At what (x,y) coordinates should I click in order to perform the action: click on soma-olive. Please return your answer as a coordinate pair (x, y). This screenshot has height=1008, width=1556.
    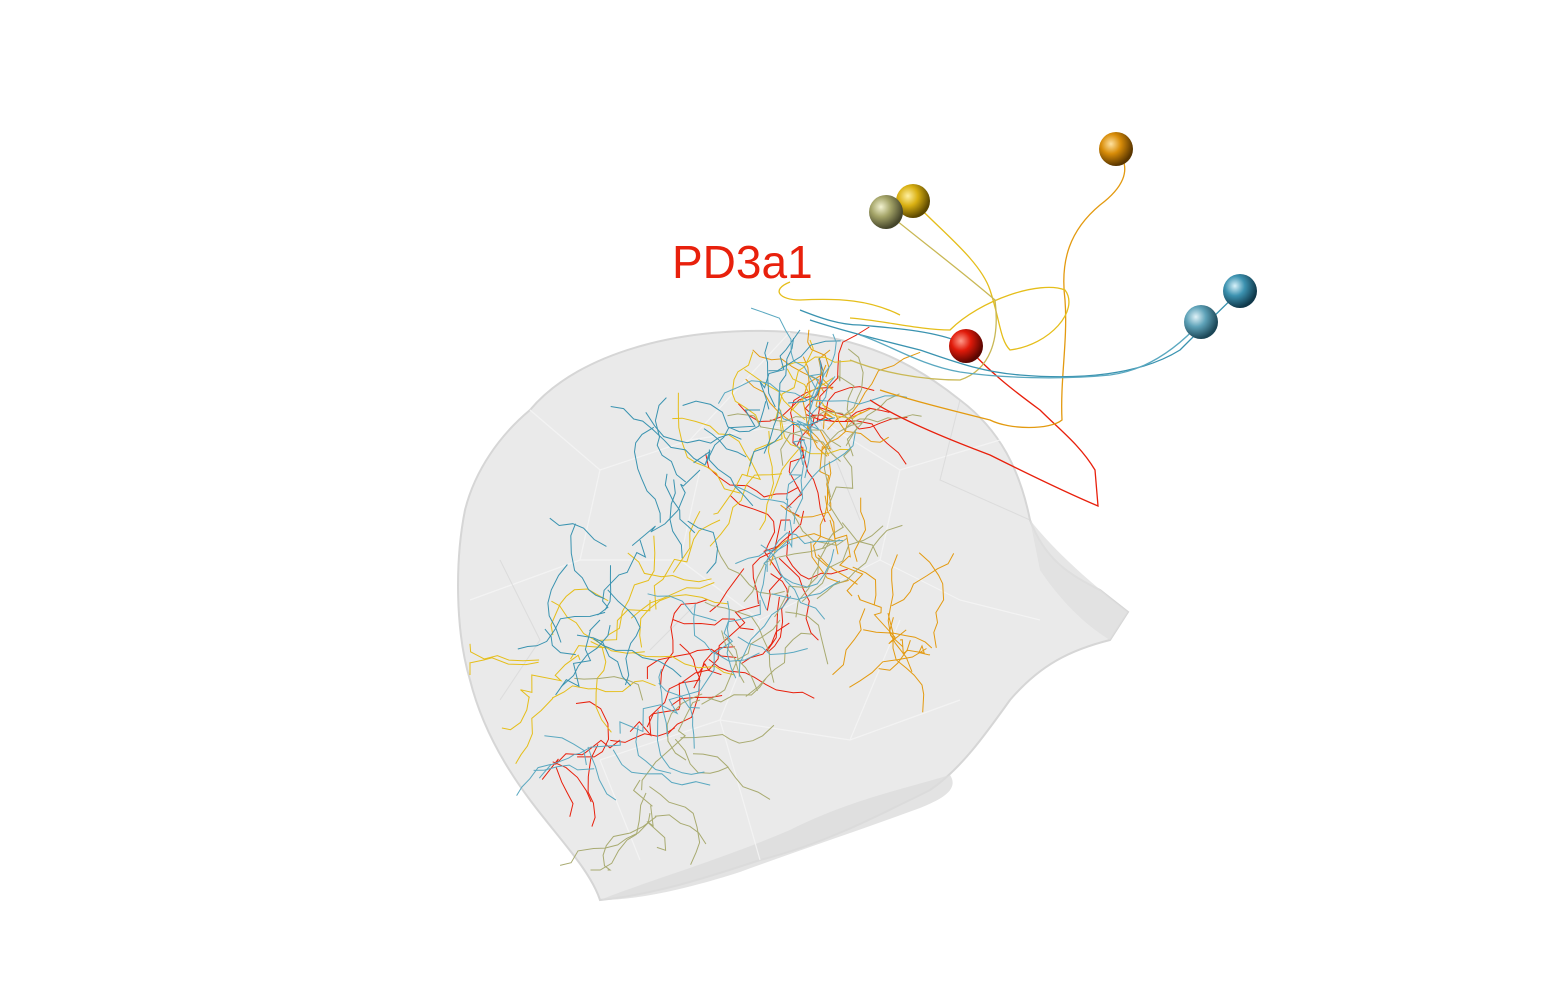
    Looking at the image, I should click on (886, 212).